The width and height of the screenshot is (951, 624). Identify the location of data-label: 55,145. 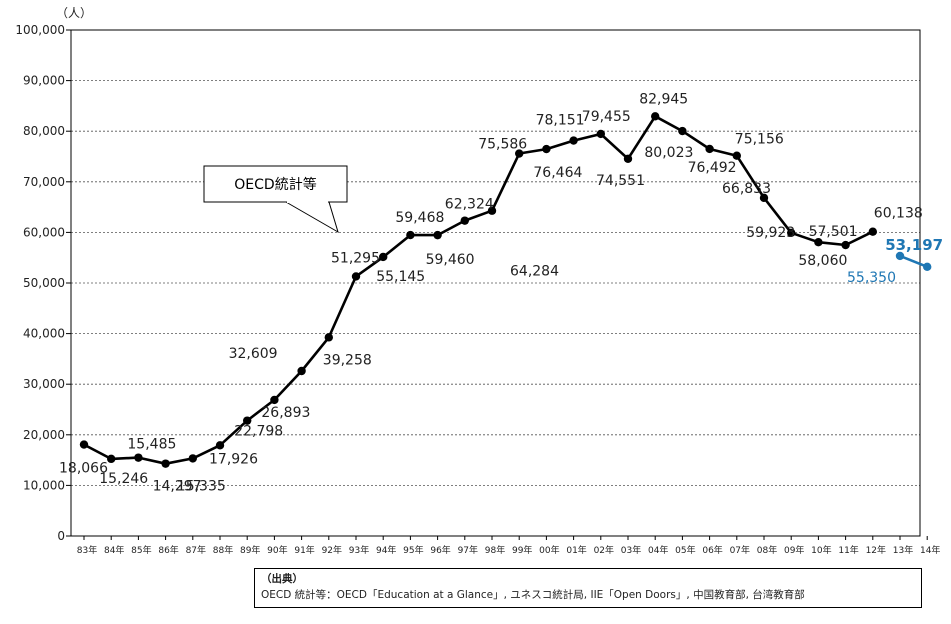
(400, 277).